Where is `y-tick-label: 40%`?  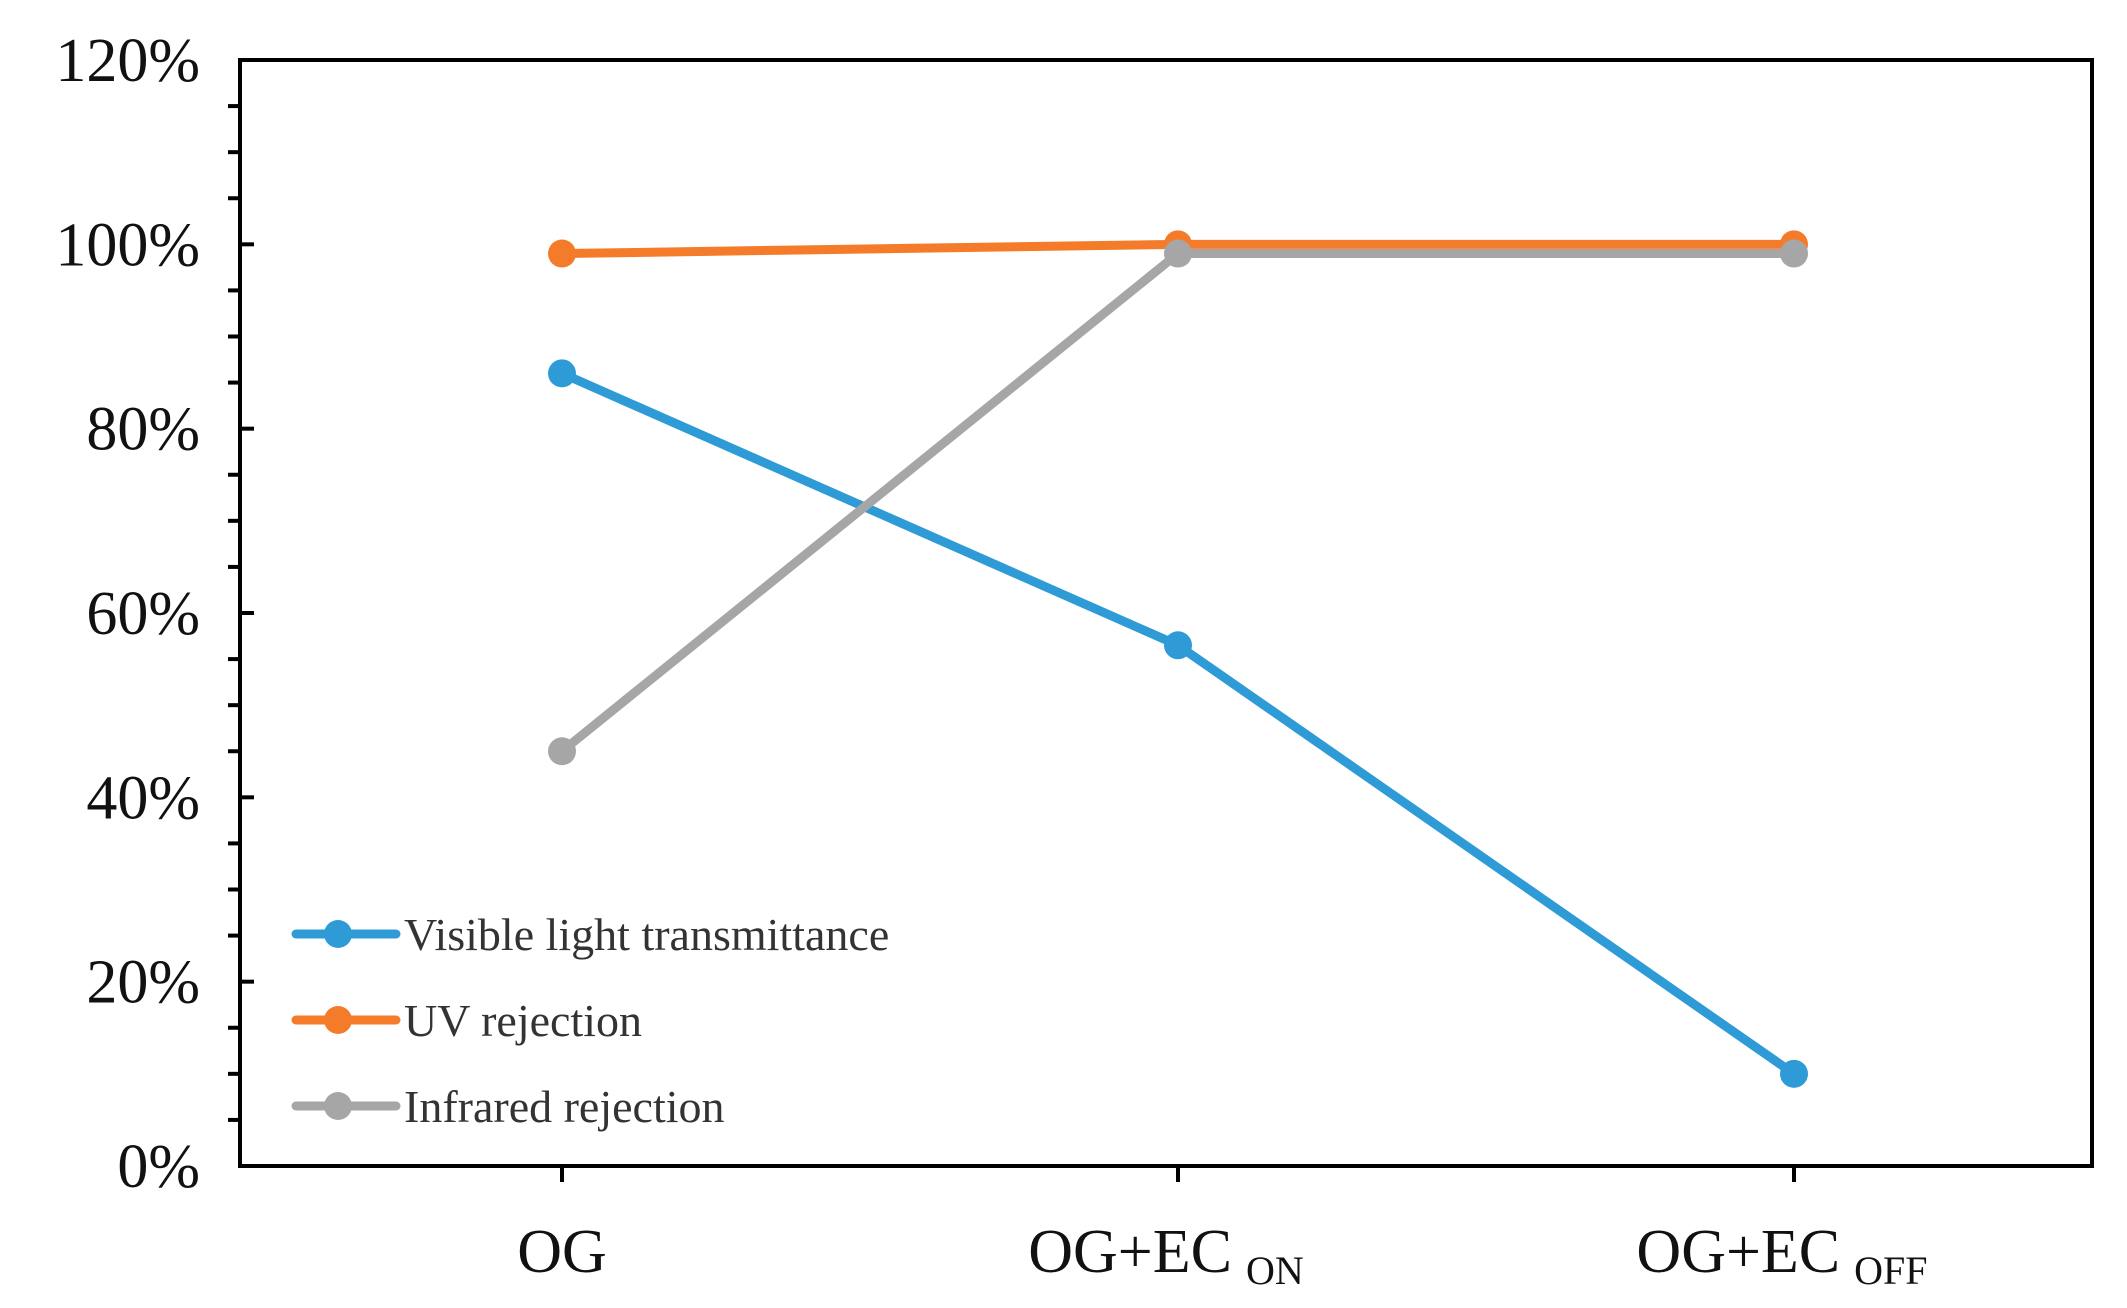
y-tick-label: 40% is located at coordinates (143, 798).